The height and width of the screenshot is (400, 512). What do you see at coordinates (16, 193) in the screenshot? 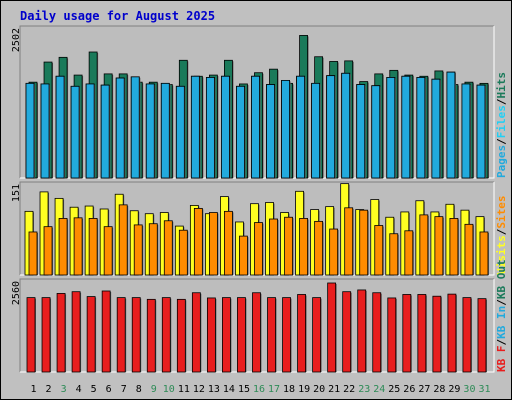
I see `panel-2-max-label: 151` at bounding box center [16, 193].